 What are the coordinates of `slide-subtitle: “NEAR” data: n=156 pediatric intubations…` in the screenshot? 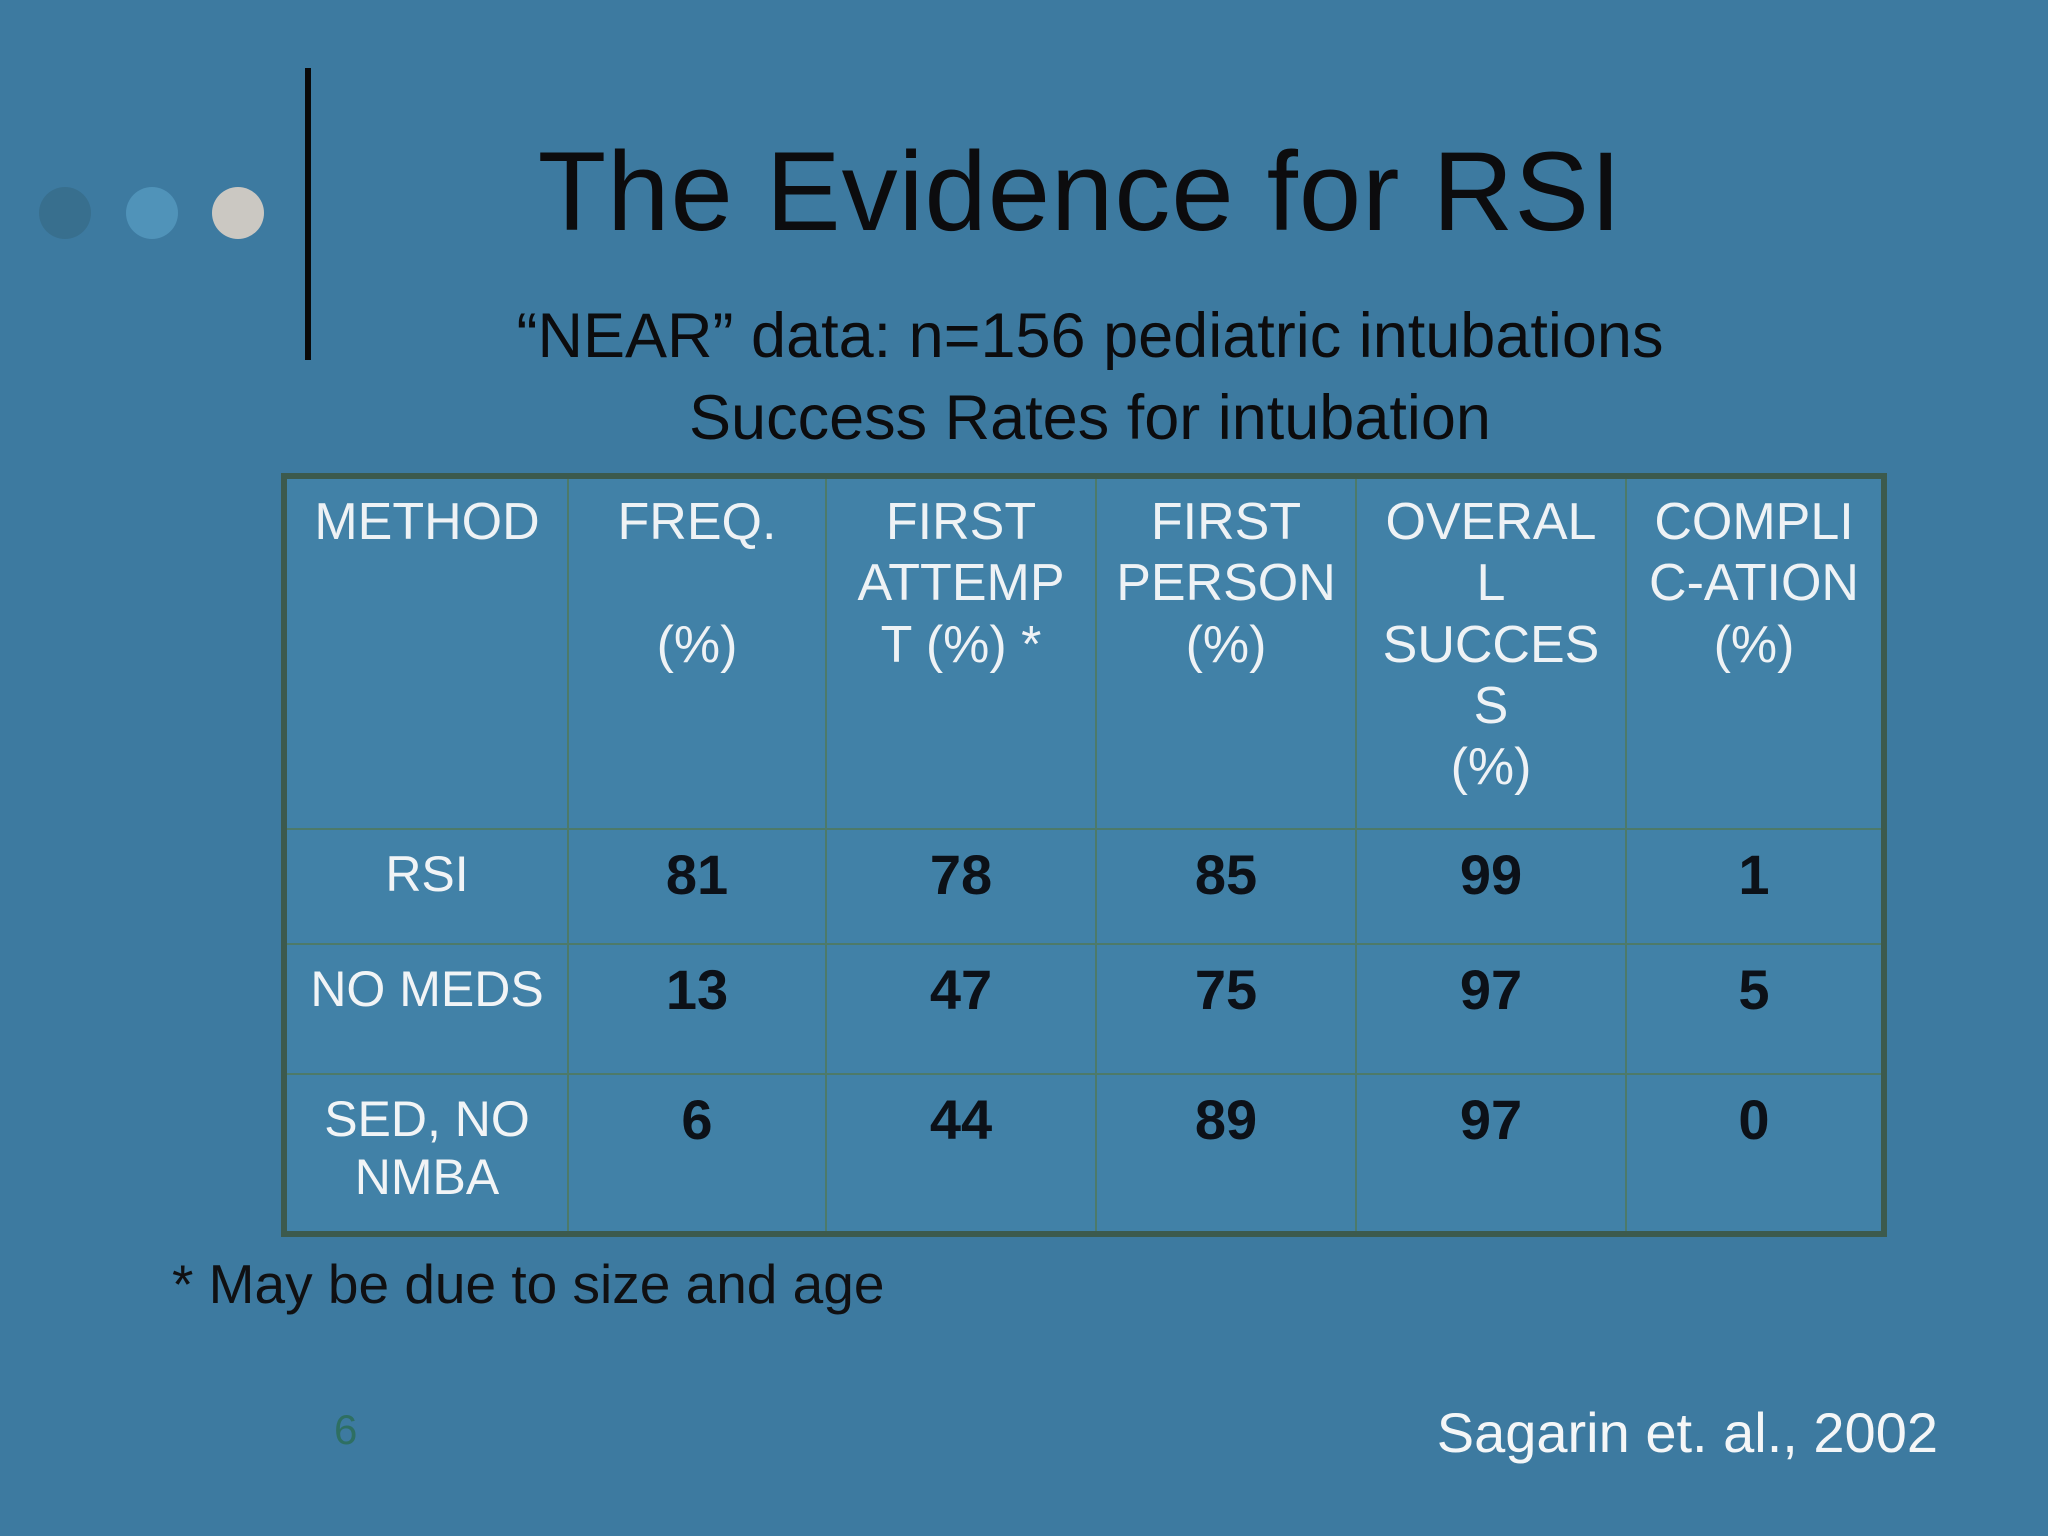 It's located at (1090, 378).